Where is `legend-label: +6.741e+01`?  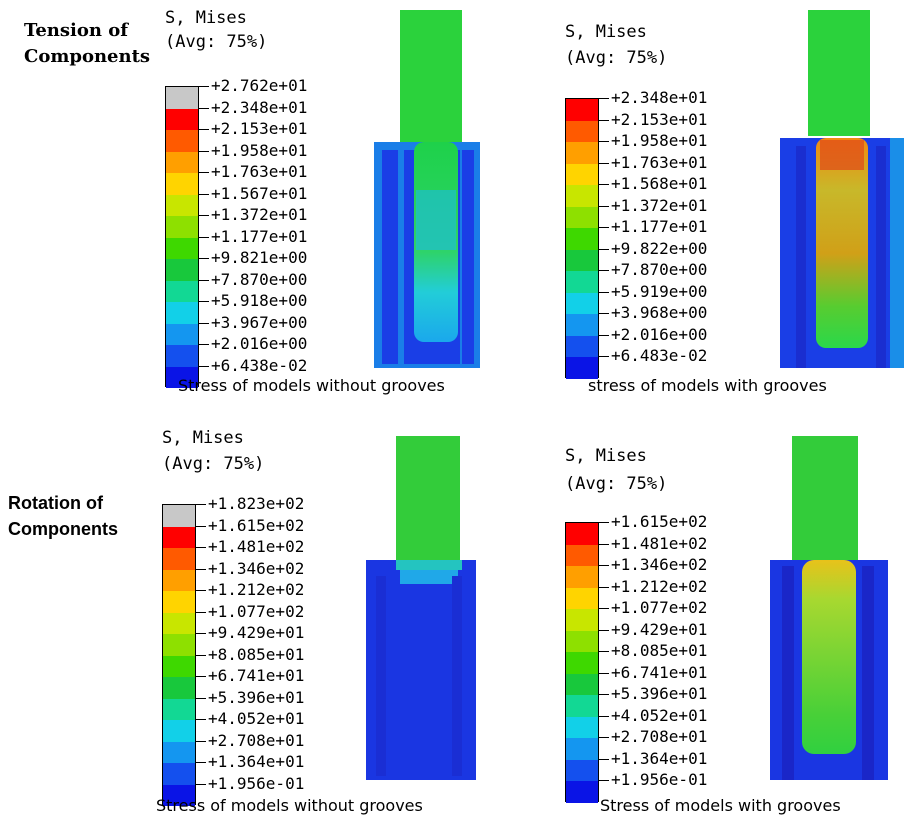
legend-label: +6.741e+01 is located at coordinates (659, 672).